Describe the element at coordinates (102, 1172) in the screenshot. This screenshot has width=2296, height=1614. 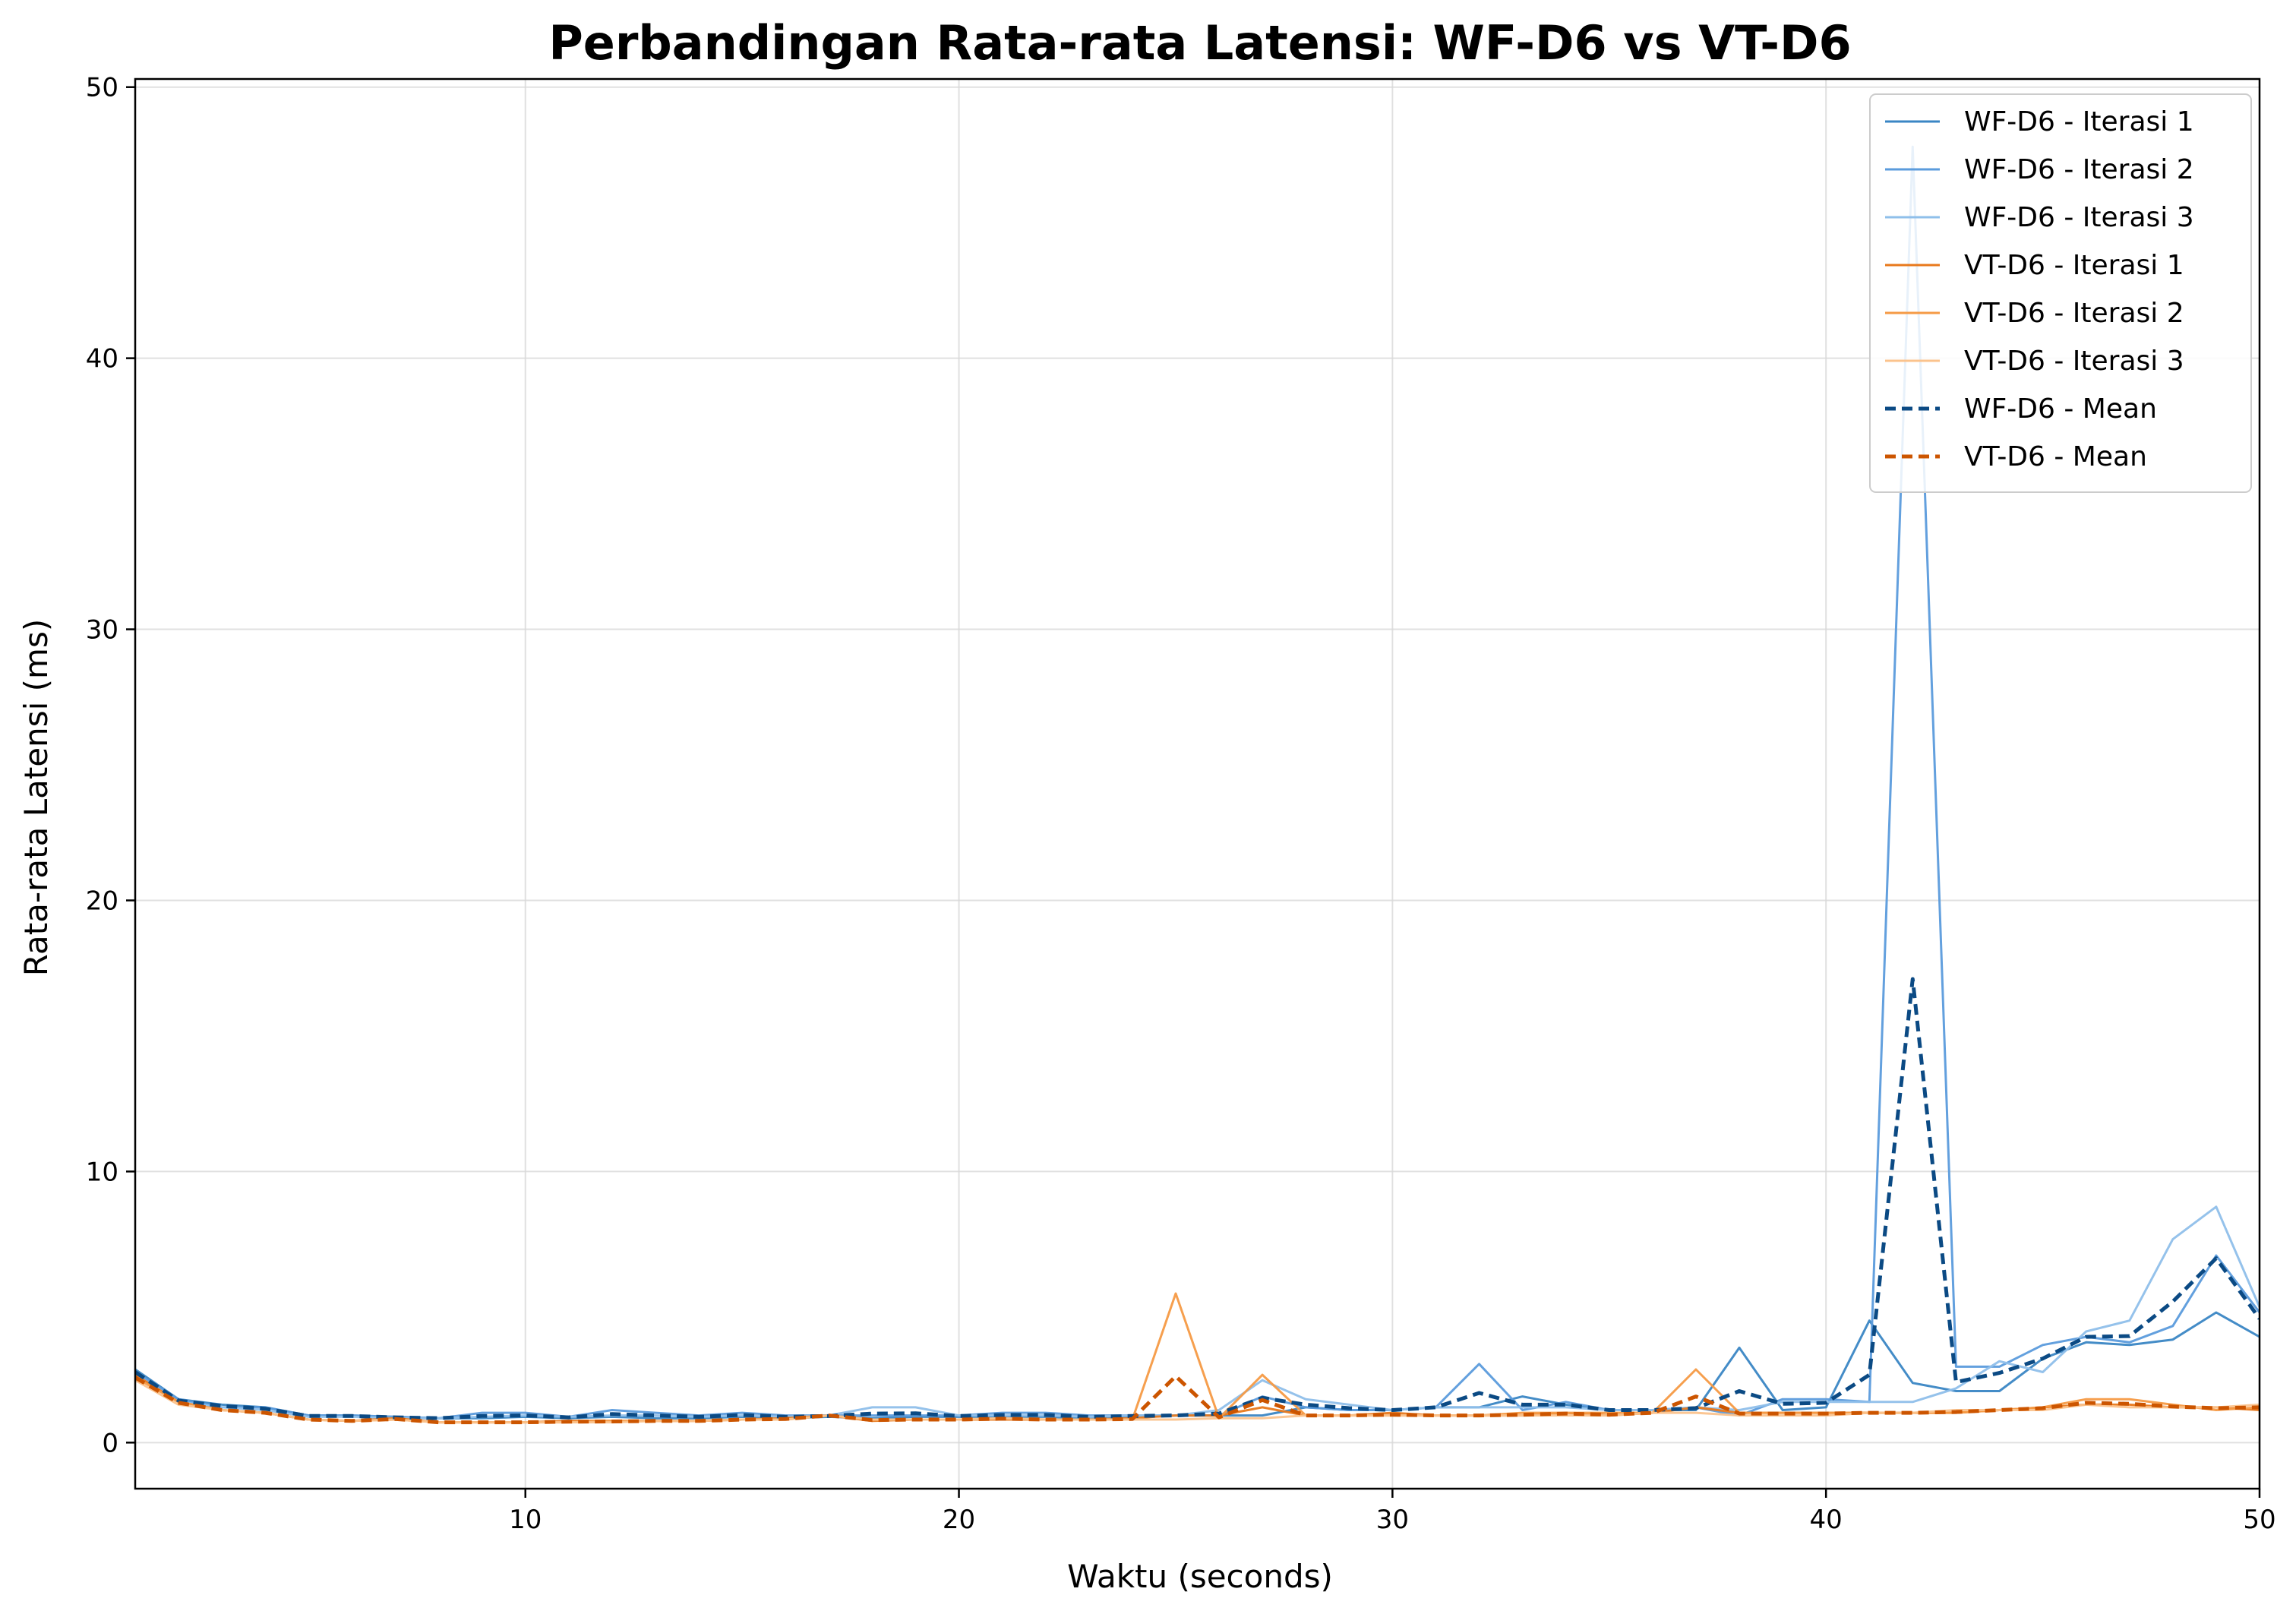
I see `y-tick-label: 10` at that location.